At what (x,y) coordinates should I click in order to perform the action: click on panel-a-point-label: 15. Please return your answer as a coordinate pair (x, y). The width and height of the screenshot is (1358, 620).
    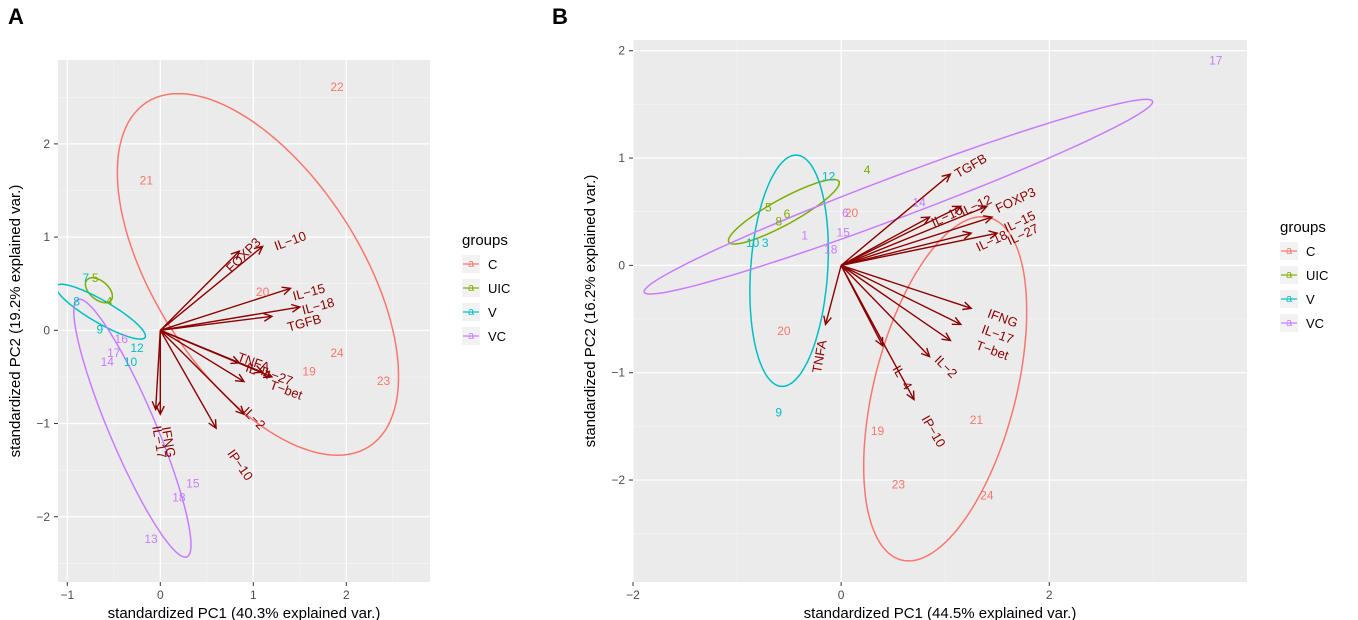
    Looking at the image, I should click on (193, 483).